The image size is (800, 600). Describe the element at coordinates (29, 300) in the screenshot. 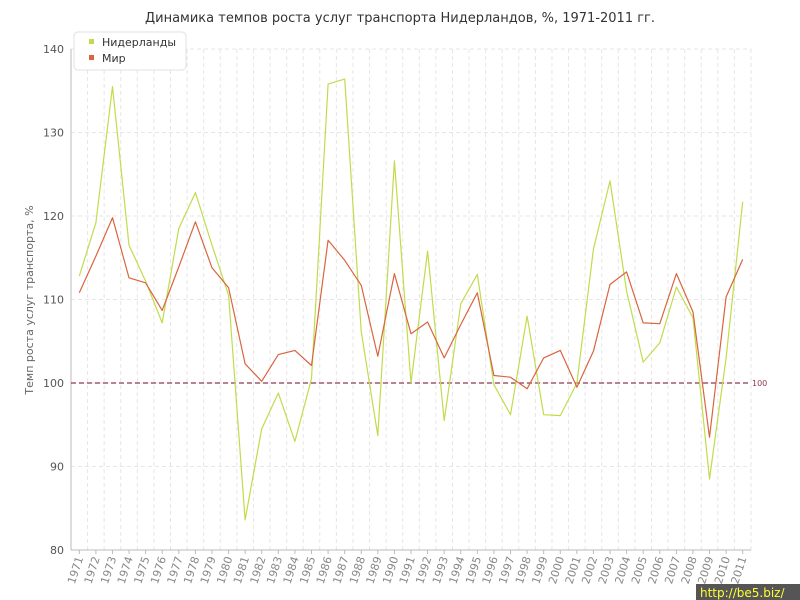

I see `y-axis-label: Темп роста услуг транспорта, %` at that location.